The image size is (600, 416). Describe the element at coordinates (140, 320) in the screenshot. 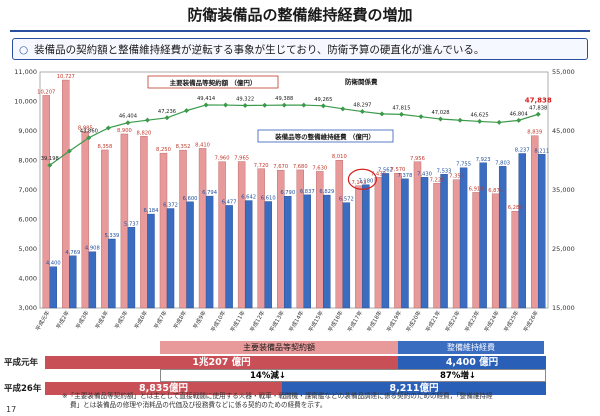

I see `category-label: 平成6年` at that location.